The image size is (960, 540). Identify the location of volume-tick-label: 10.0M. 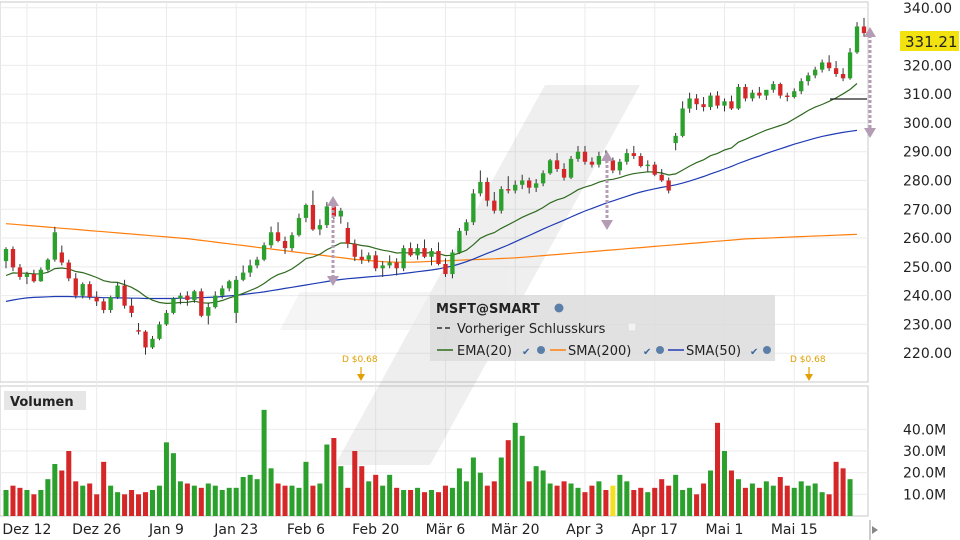
(924, 495).